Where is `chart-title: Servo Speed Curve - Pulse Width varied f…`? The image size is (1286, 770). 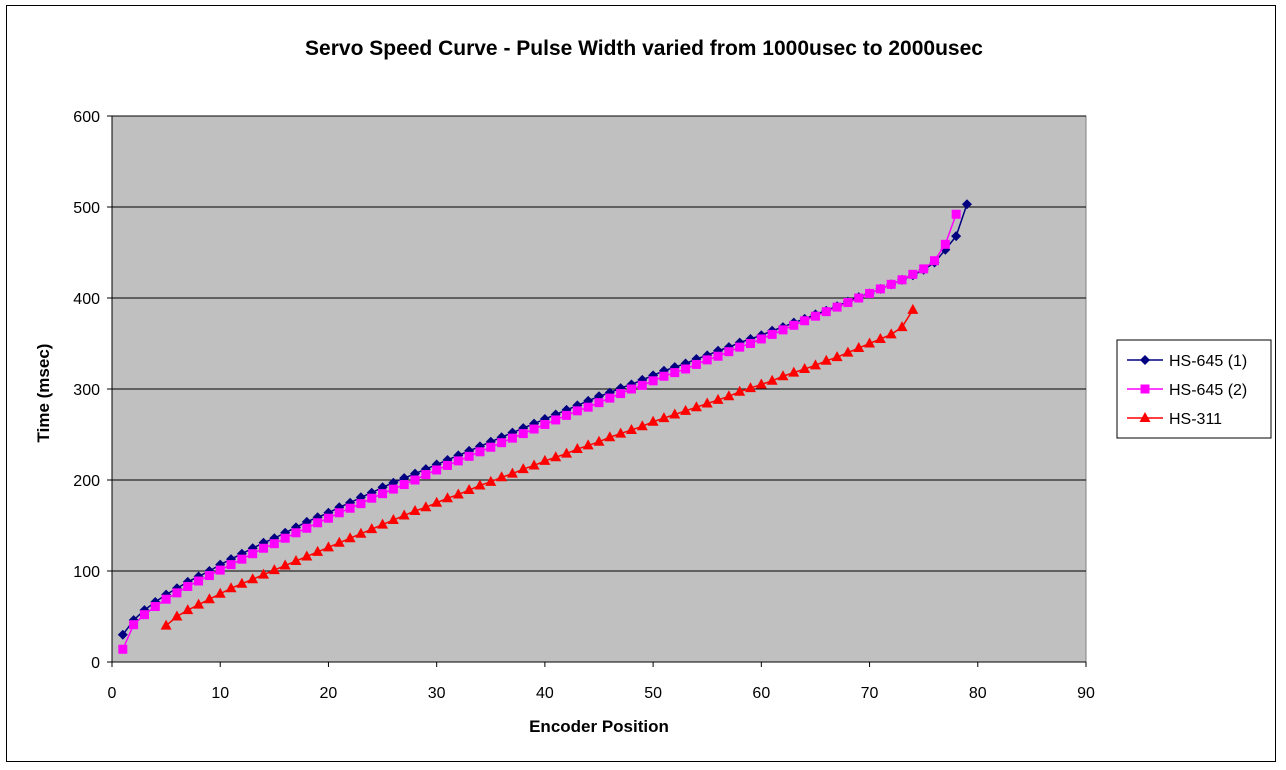
chart-title: Servo Speed Curve - Pulse Width varied f… is located at coordinates (644, 48).